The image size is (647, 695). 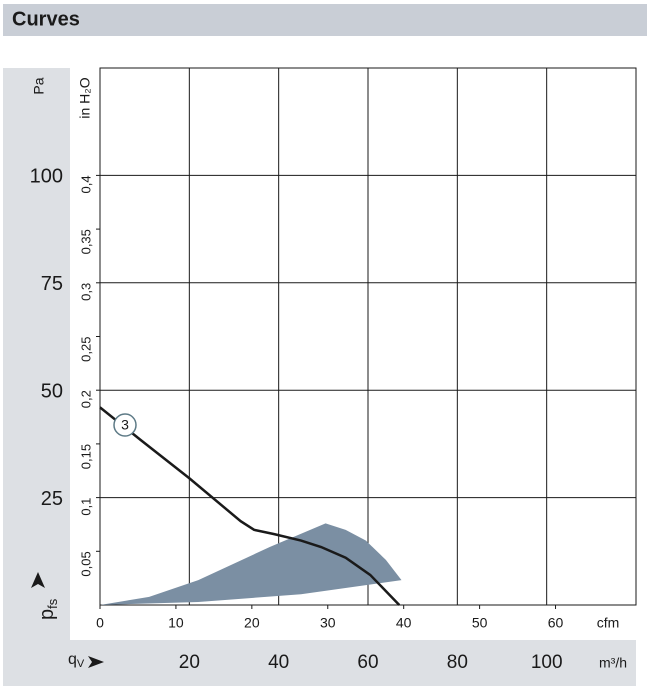 What do you see at coordinates (328, 623) in the screenshot?
I see `x2-tick-label: 30` at bounding box center [328, 623].